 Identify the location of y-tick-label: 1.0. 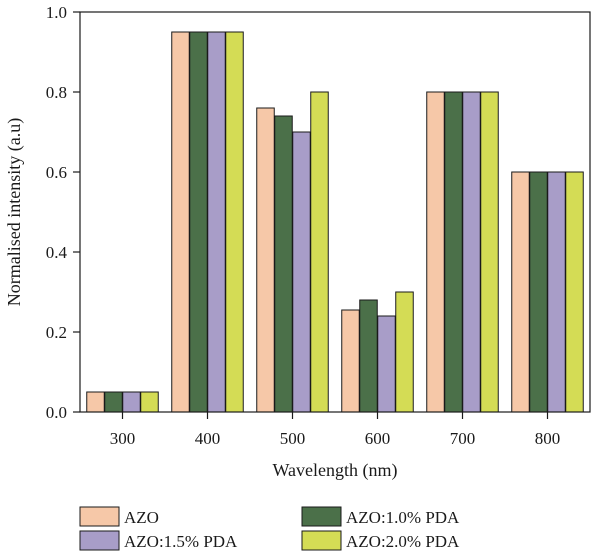
(56, 12).